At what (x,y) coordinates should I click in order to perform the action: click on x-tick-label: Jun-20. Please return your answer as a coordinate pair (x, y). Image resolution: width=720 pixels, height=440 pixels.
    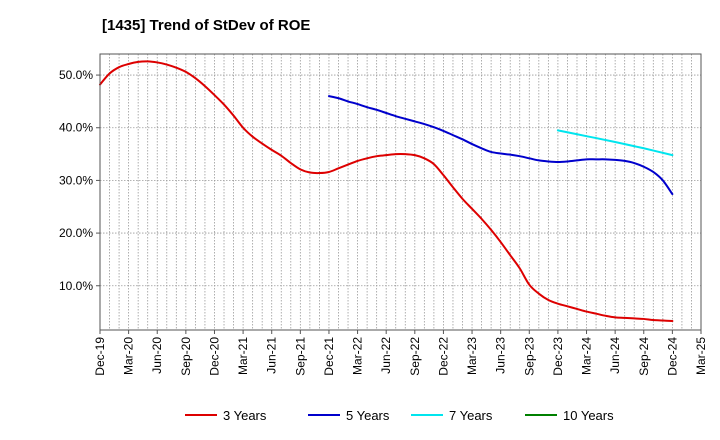
    Looking at the image, I should click on (157, 355).